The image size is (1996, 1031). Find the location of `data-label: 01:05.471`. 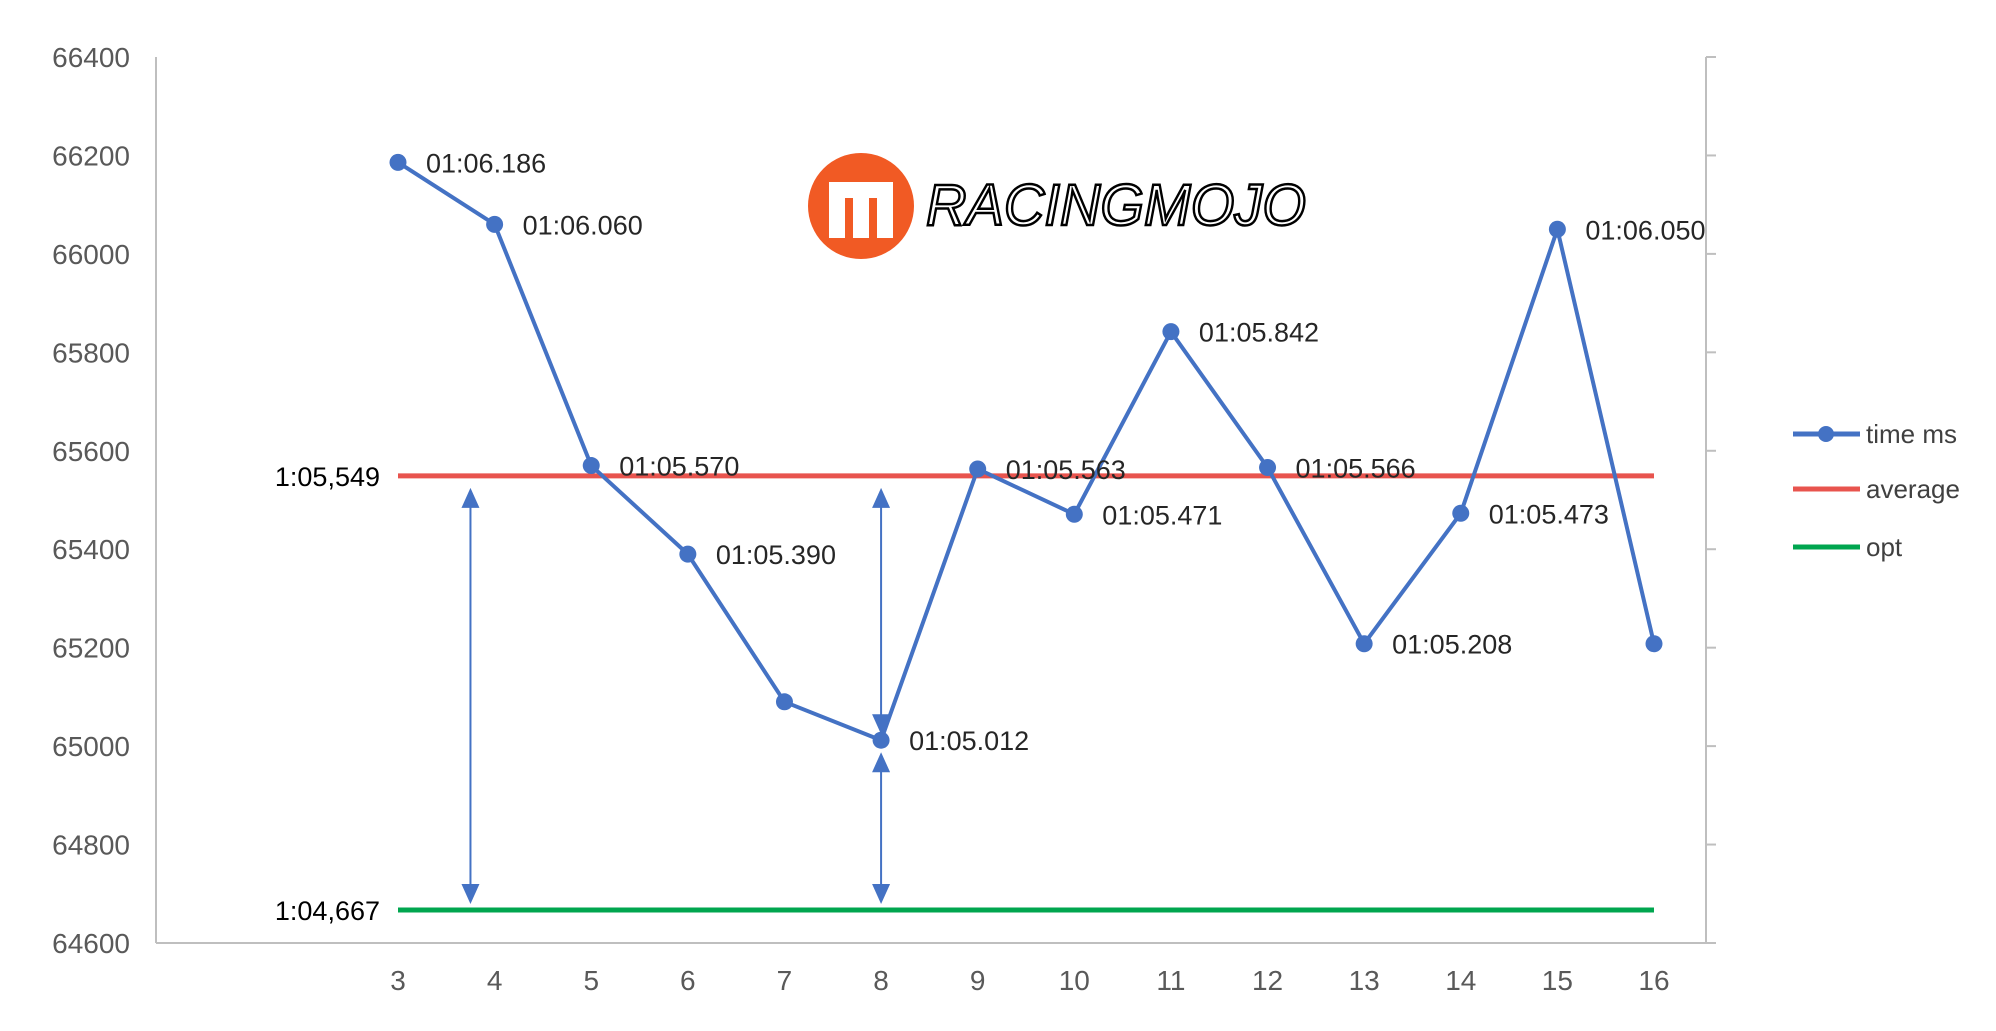

data-label: 01:05.471 is located at coordinates (1162, 515).